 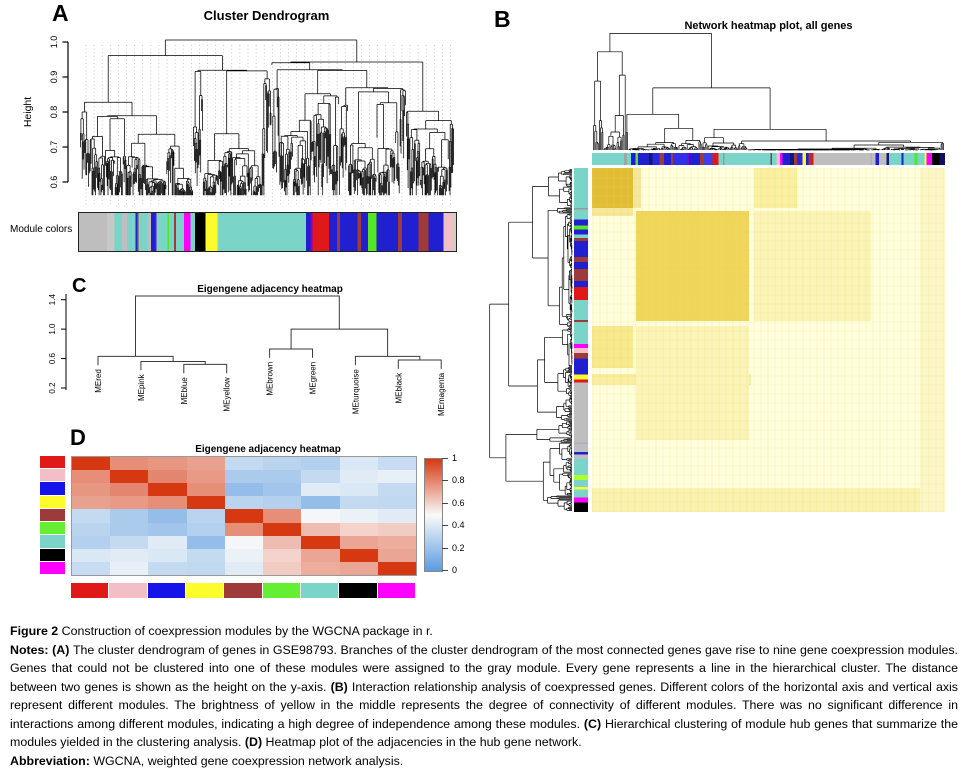 What do you see at coordinates (52, 329) in the screenshot?
I see `svg-text: 1.0` at bounding box center [52, 329].